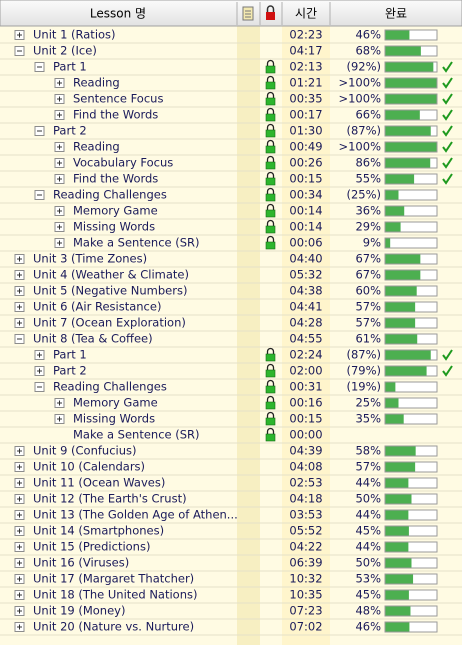 This screenshot has height=649, width=462. I want to click on tree-row: Unit 10 (Calendars) 04:08 57%, so click(231, 468).